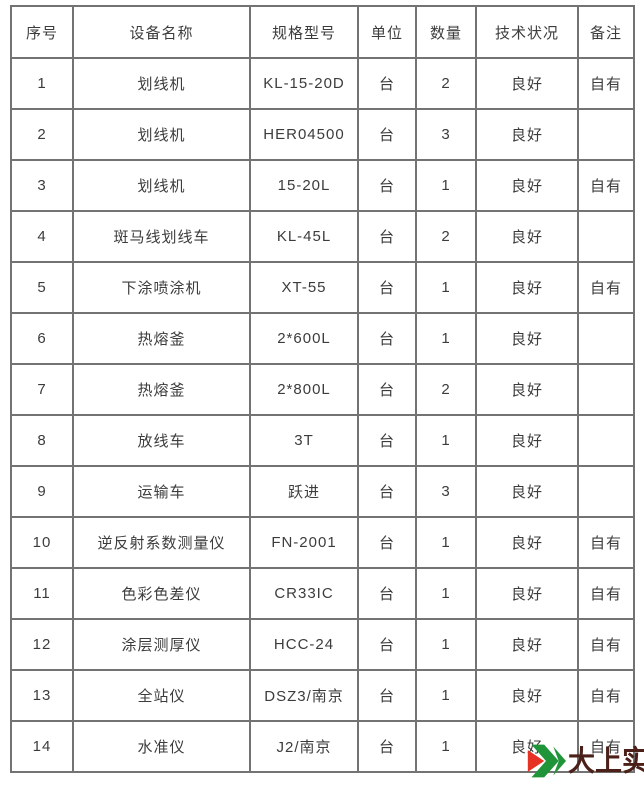 The height and width of the screenshot is (786, 644). Describe the element at coordinates (42, 593) in the screenshot. I see `cell-index: 11` at that location.